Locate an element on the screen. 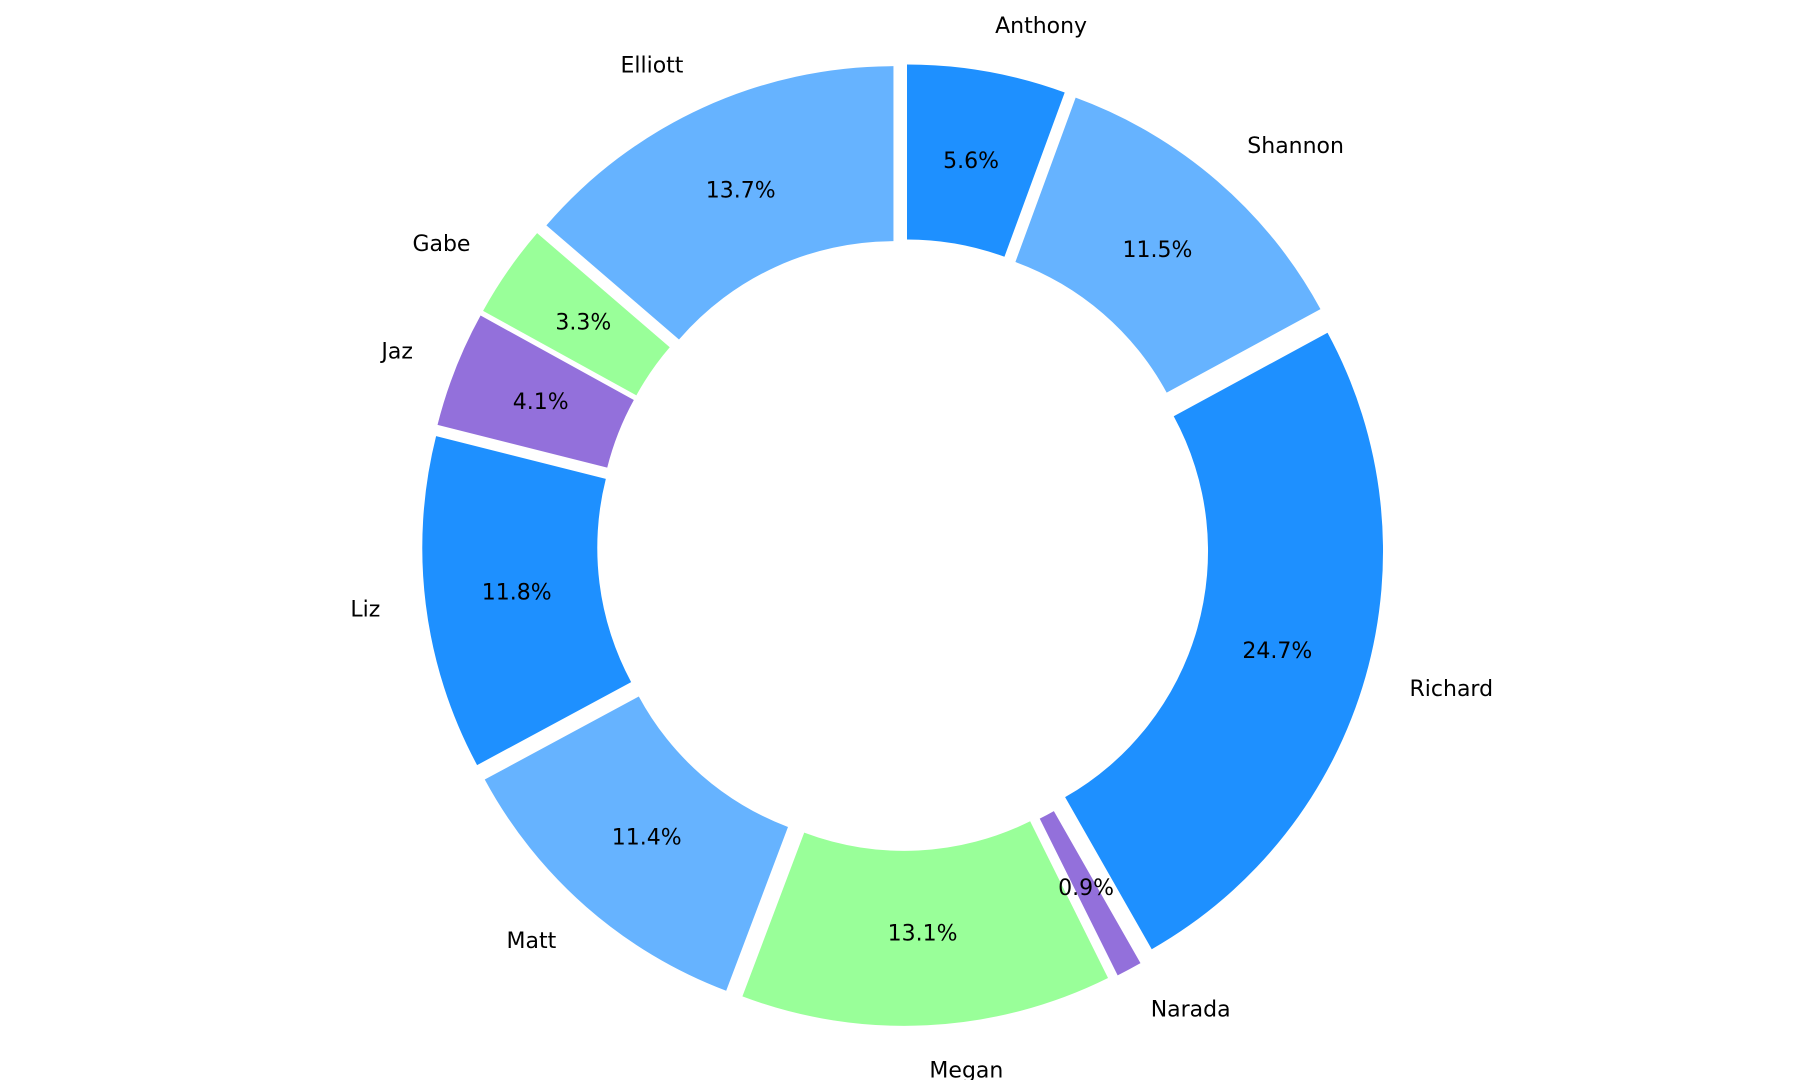 The width and height of the screenshot is (1800, 1080). slice-jaz is located at coordinates (535, 391).